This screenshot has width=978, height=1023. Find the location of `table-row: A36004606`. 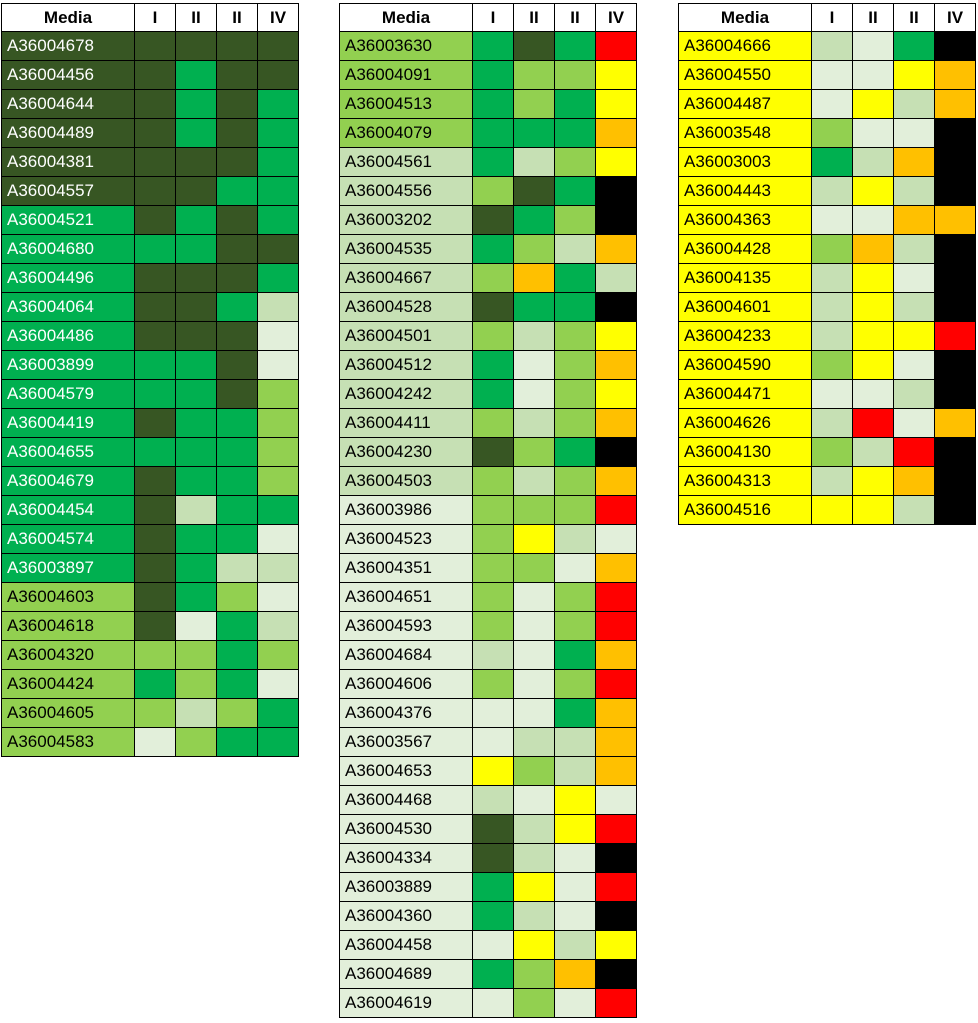

table-row: A36004606 is located at coordinates (488, 684).